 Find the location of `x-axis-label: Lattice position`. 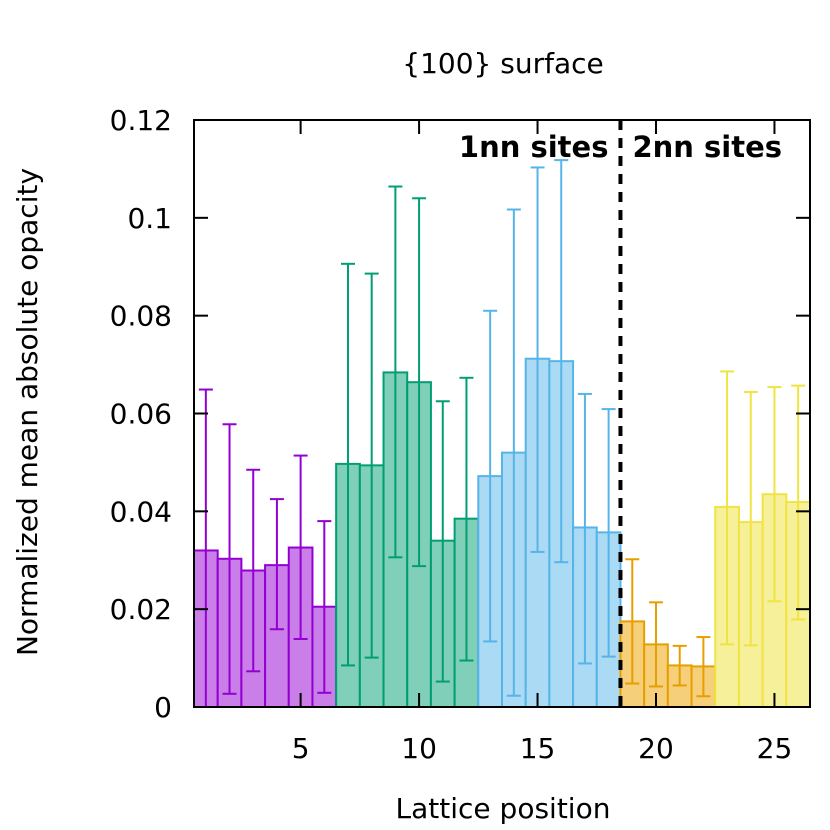

x-axis-label: Lattice position is located at coordinates (503, 808).